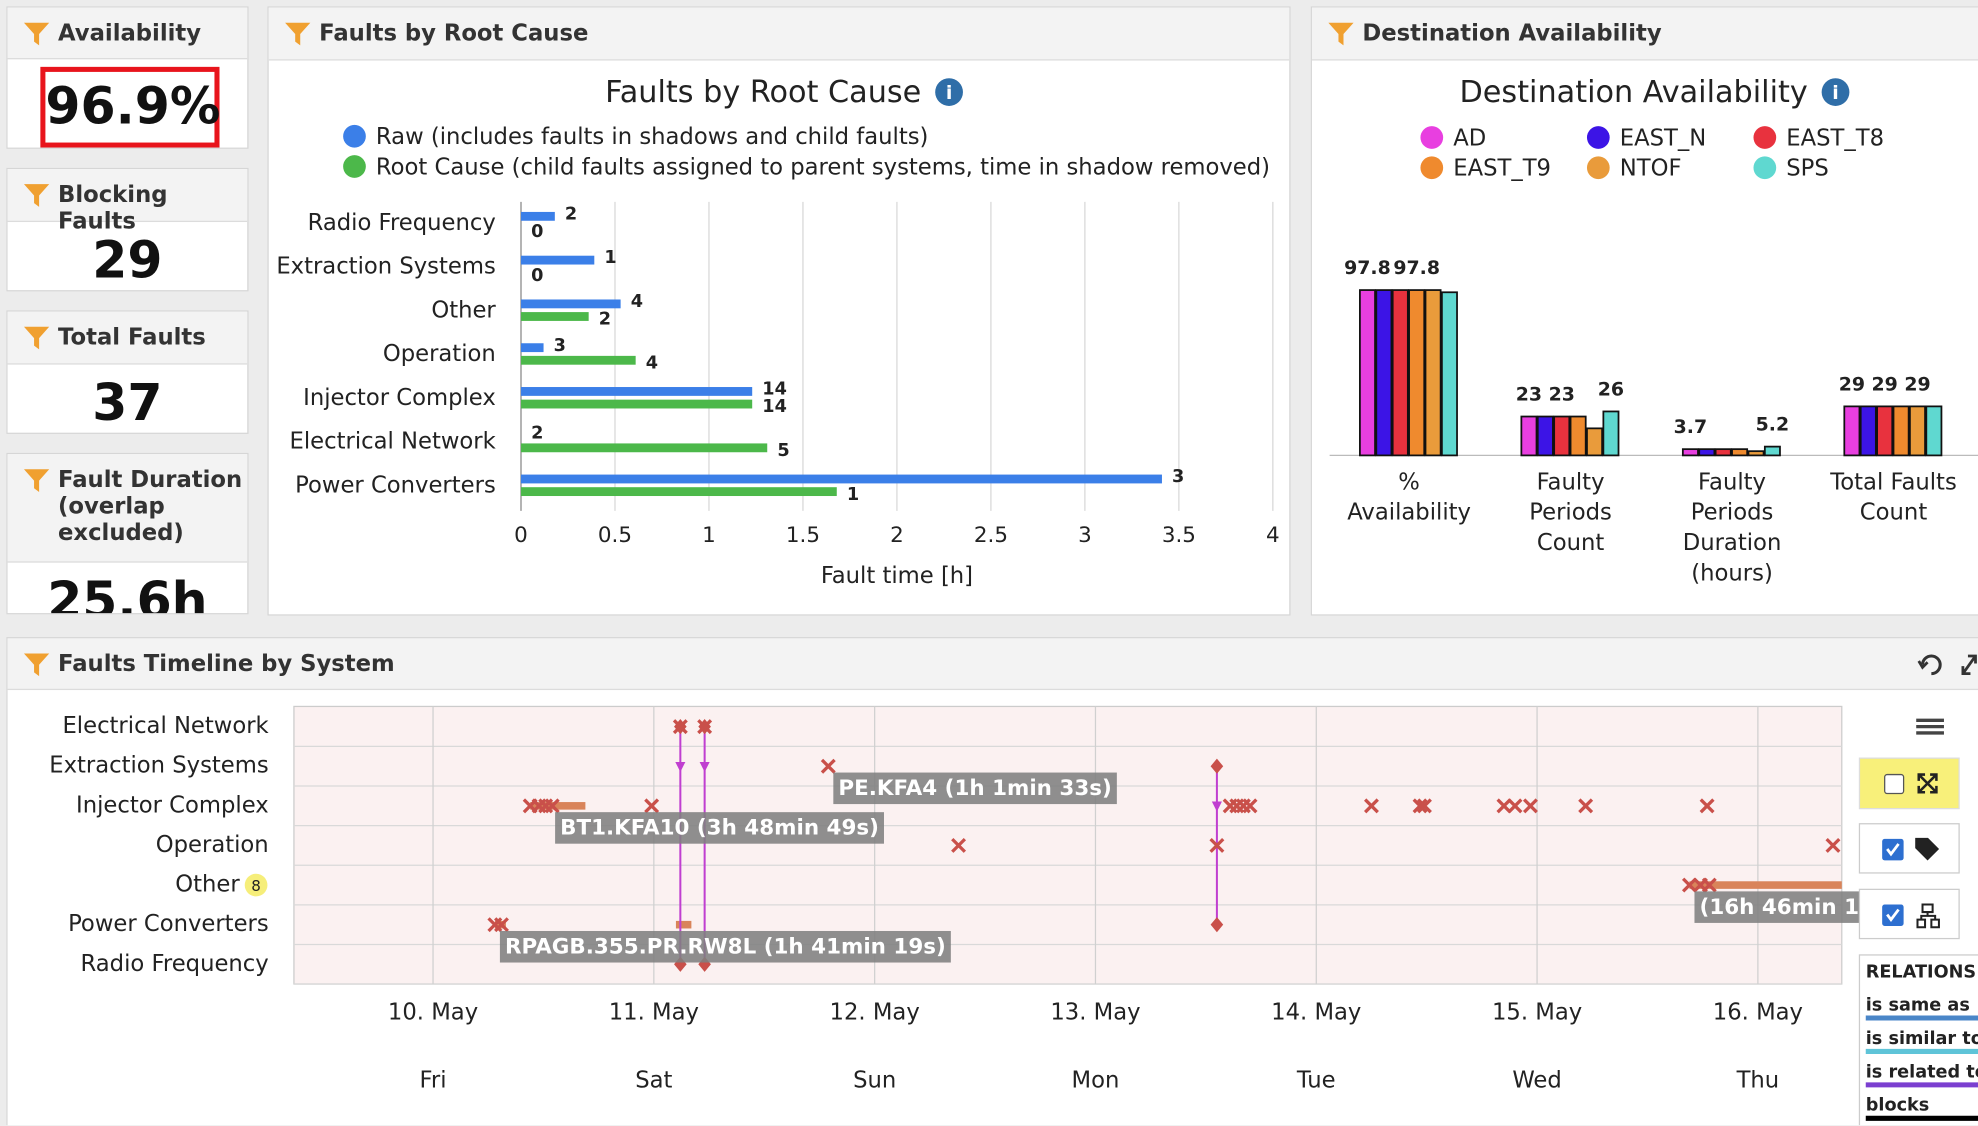 The image size is (1978, 1126). I want to click on panel-title: Fault Duration (overlap excluded), so click(150, 506).